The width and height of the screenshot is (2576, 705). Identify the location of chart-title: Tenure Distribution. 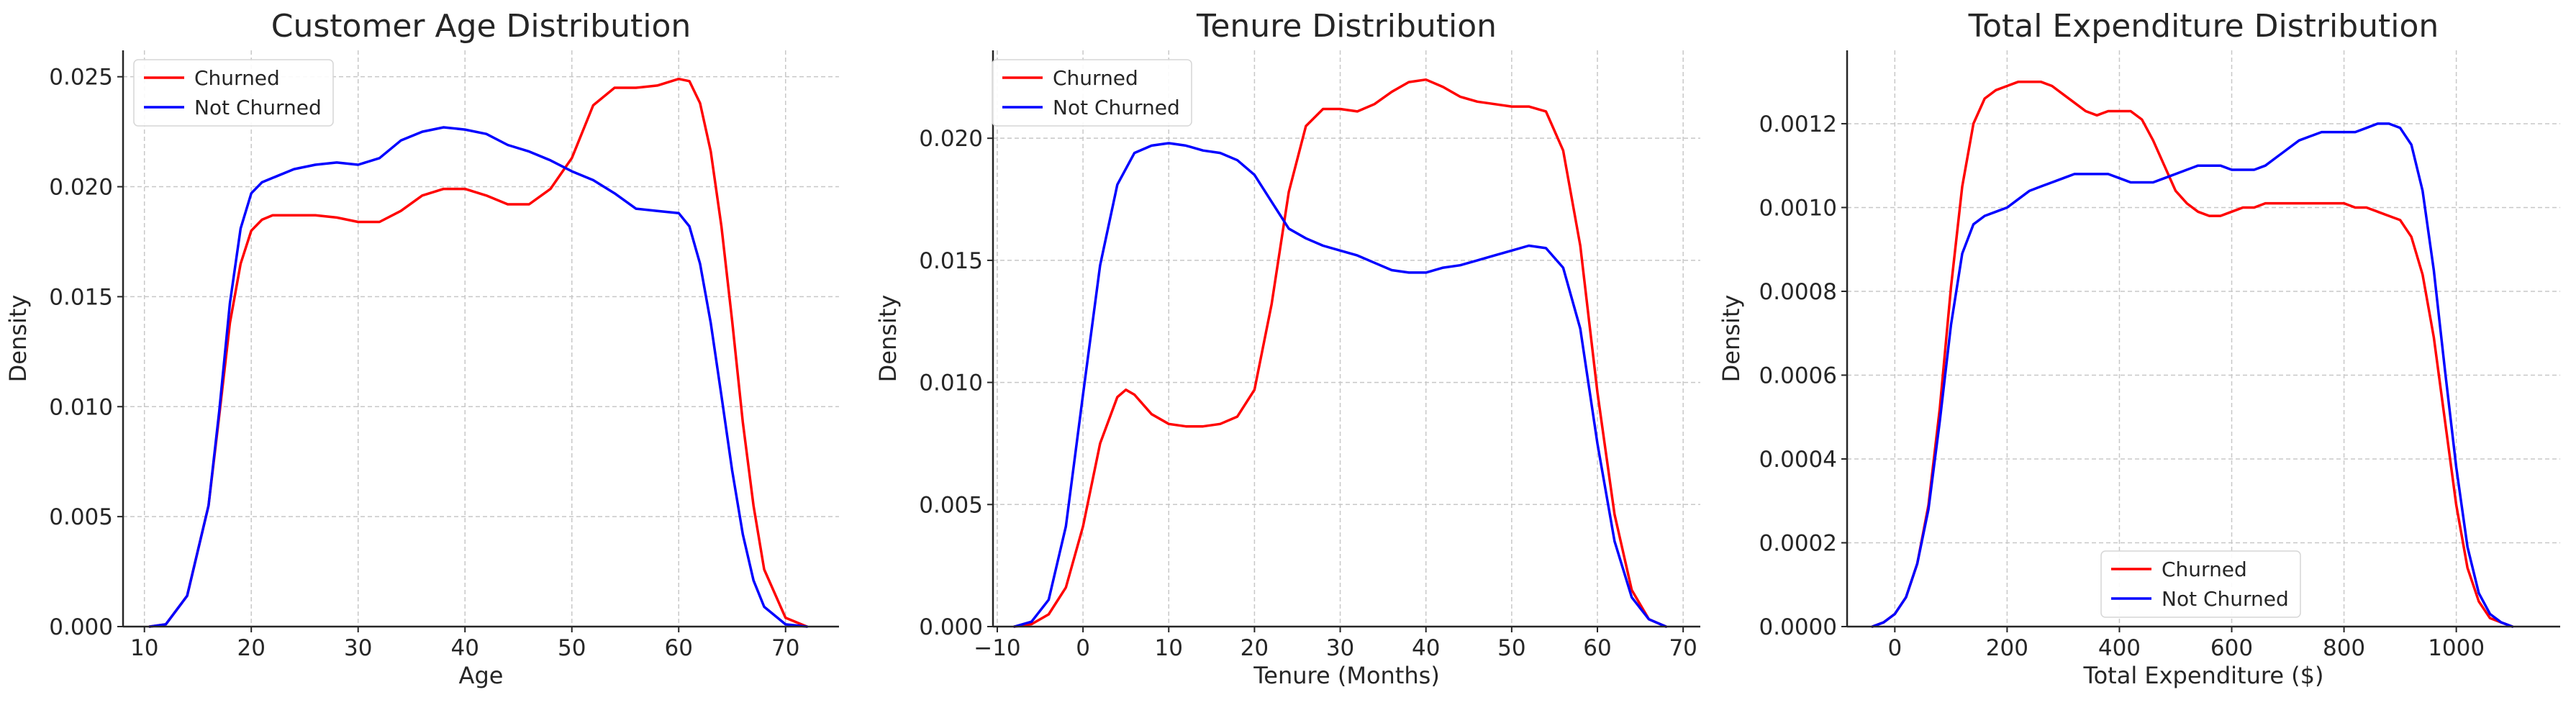
(1346, 26).